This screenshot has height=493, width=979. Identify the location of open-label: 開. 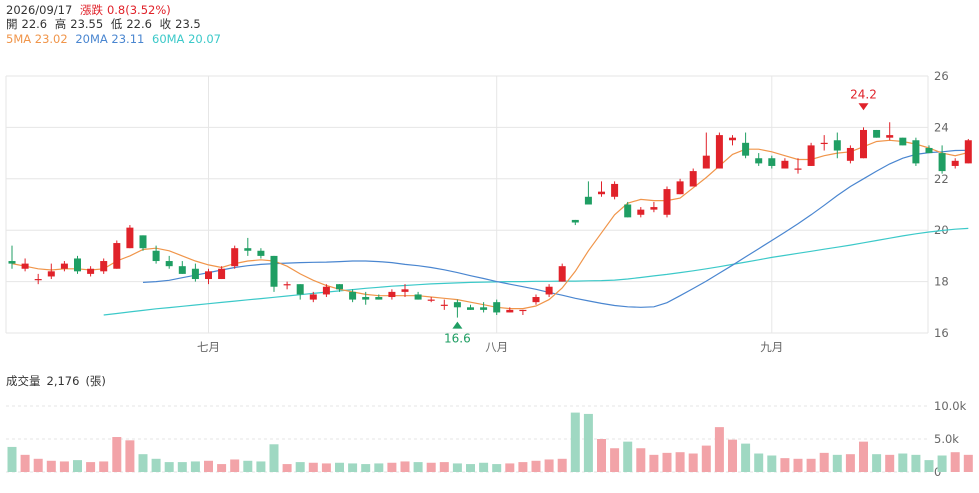
(12, 24).